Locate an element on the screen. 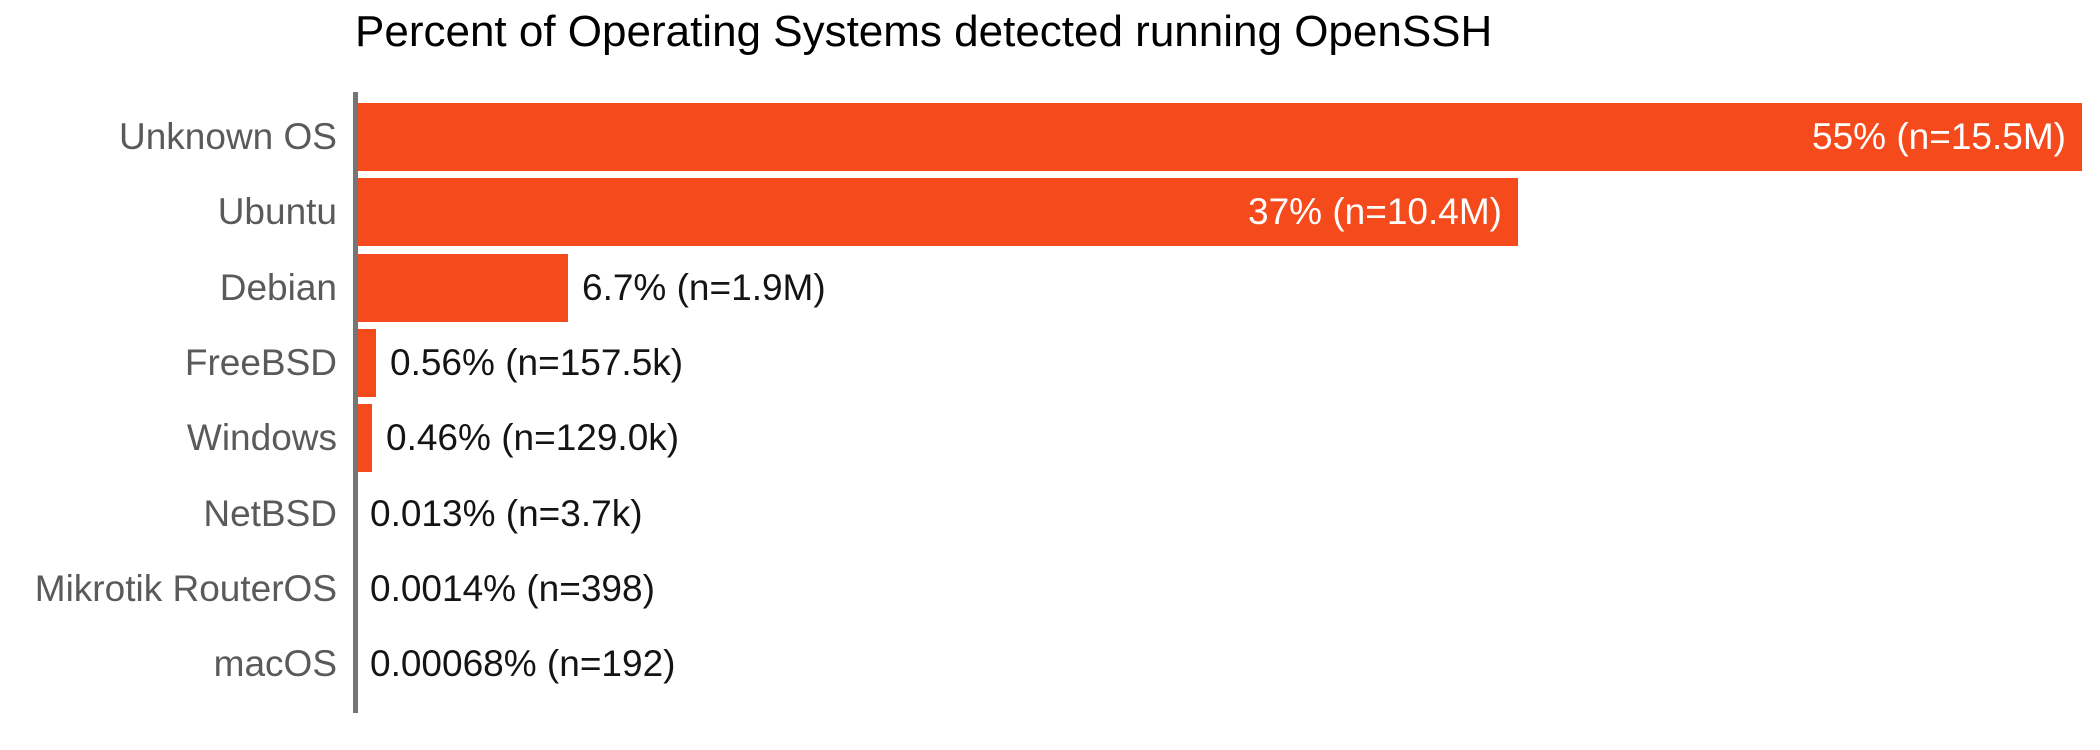  bar-row: Mikrotik RouterOS 0.0014% (n=398) is located at coordinates (1050, 589).